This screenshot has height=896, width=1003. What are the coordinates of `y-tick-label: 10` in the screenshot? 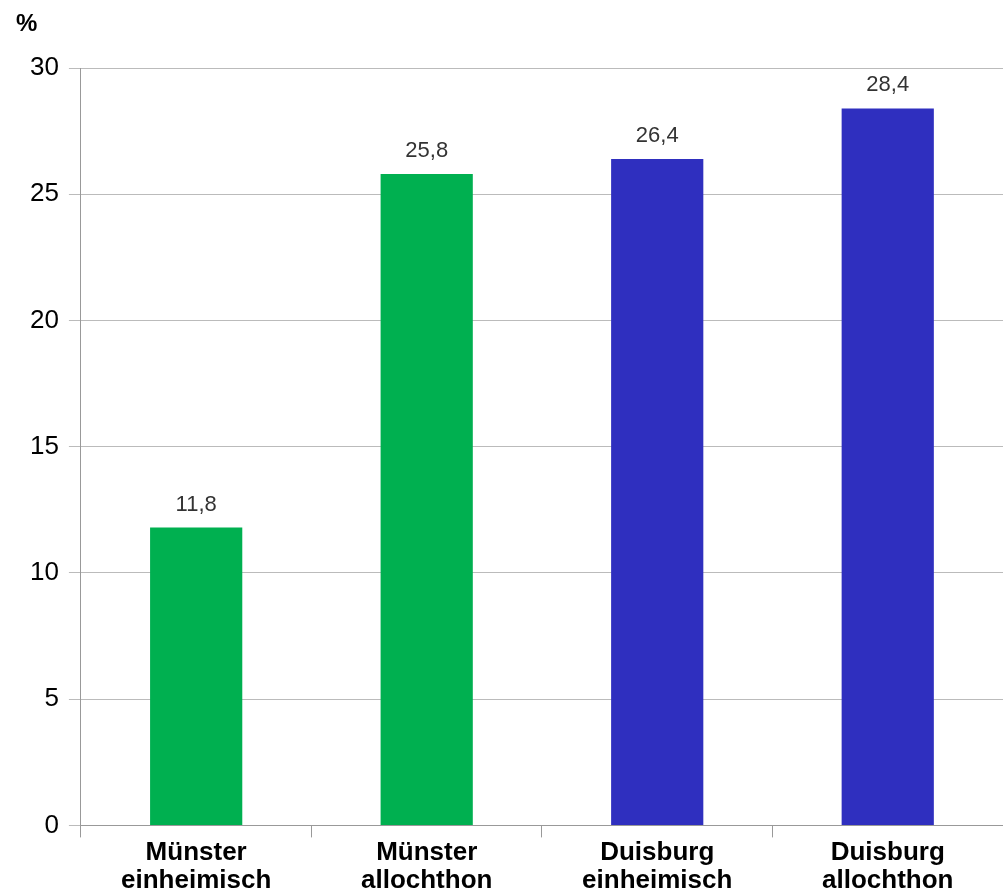 It's located at (44, 571).